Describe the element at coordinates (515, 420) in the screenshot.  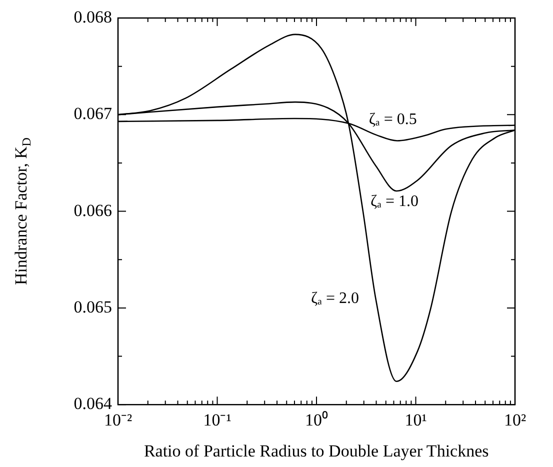
I see `x-tick-label: 10²` at that location.